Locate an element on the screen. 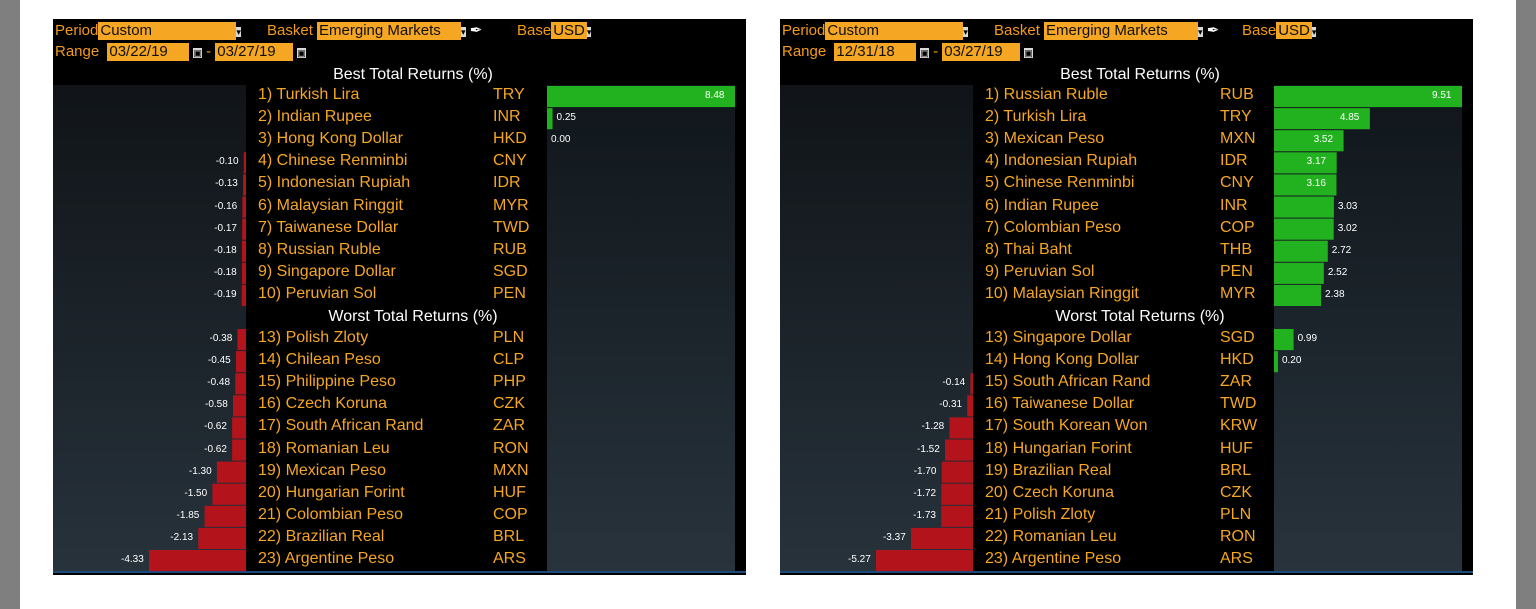  currency-name: 7) Taiwanese Dollar is located at coordinates (328, 227).